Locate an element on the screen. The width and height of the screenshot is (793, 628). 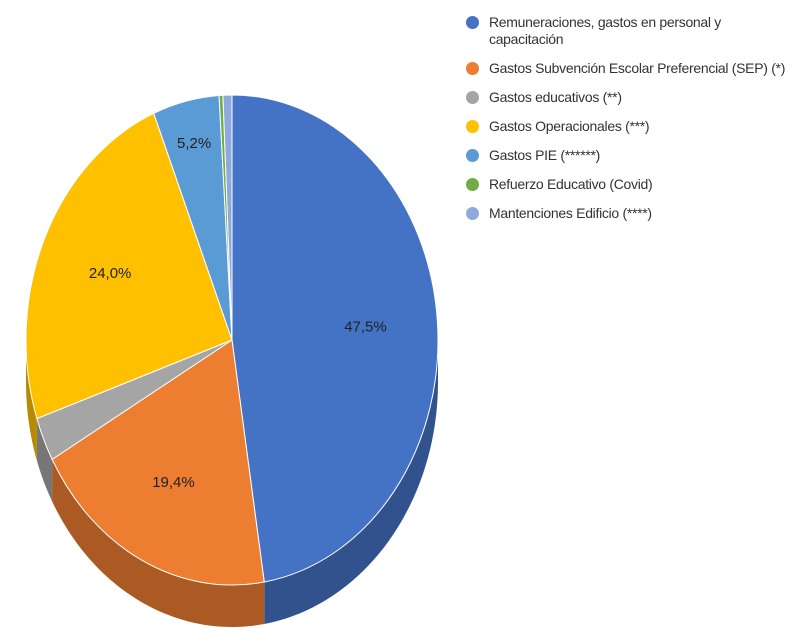
legend-label: Mantenciones Edificio (****) is located at coordinates (570, 213).